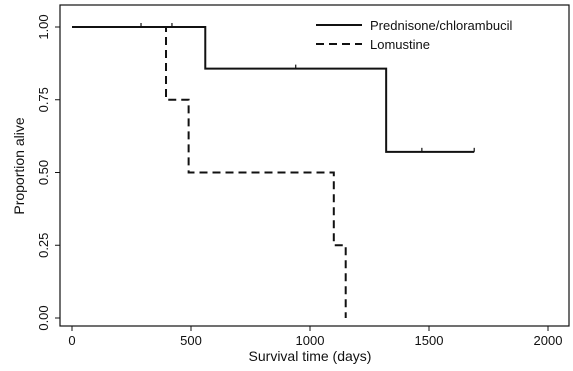 Image resolution: width=573 pixels, height=371 pixels. Describe the element at coordinates (400, 44) in the screenshot. I see `legend-label: Lomustine` at that location.